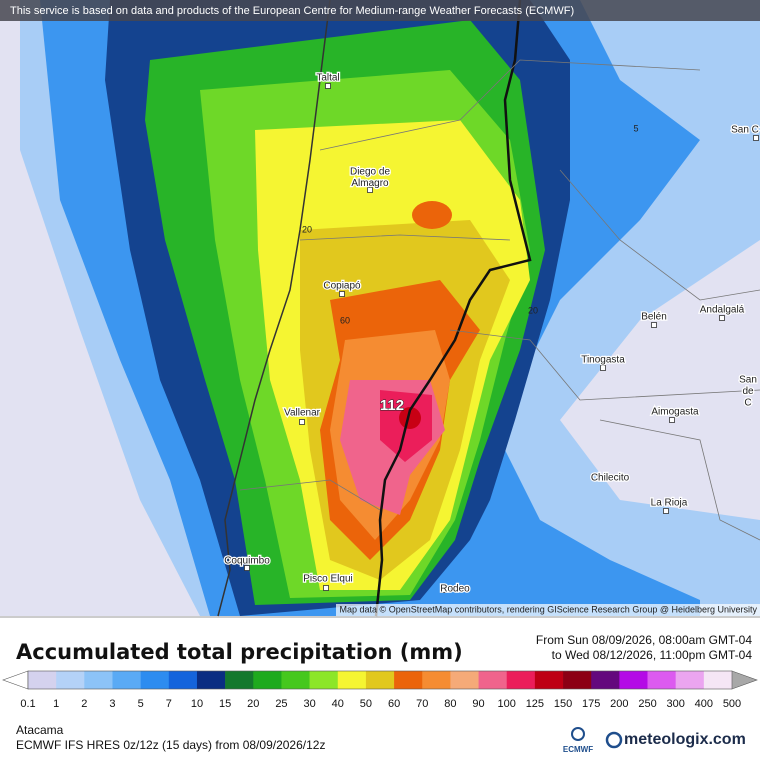 The width and height of the screenshot is (760, 765). Describe the element at coordinates (685, 739) in the screenshot. I see `brand: meteologix.com` at that location.